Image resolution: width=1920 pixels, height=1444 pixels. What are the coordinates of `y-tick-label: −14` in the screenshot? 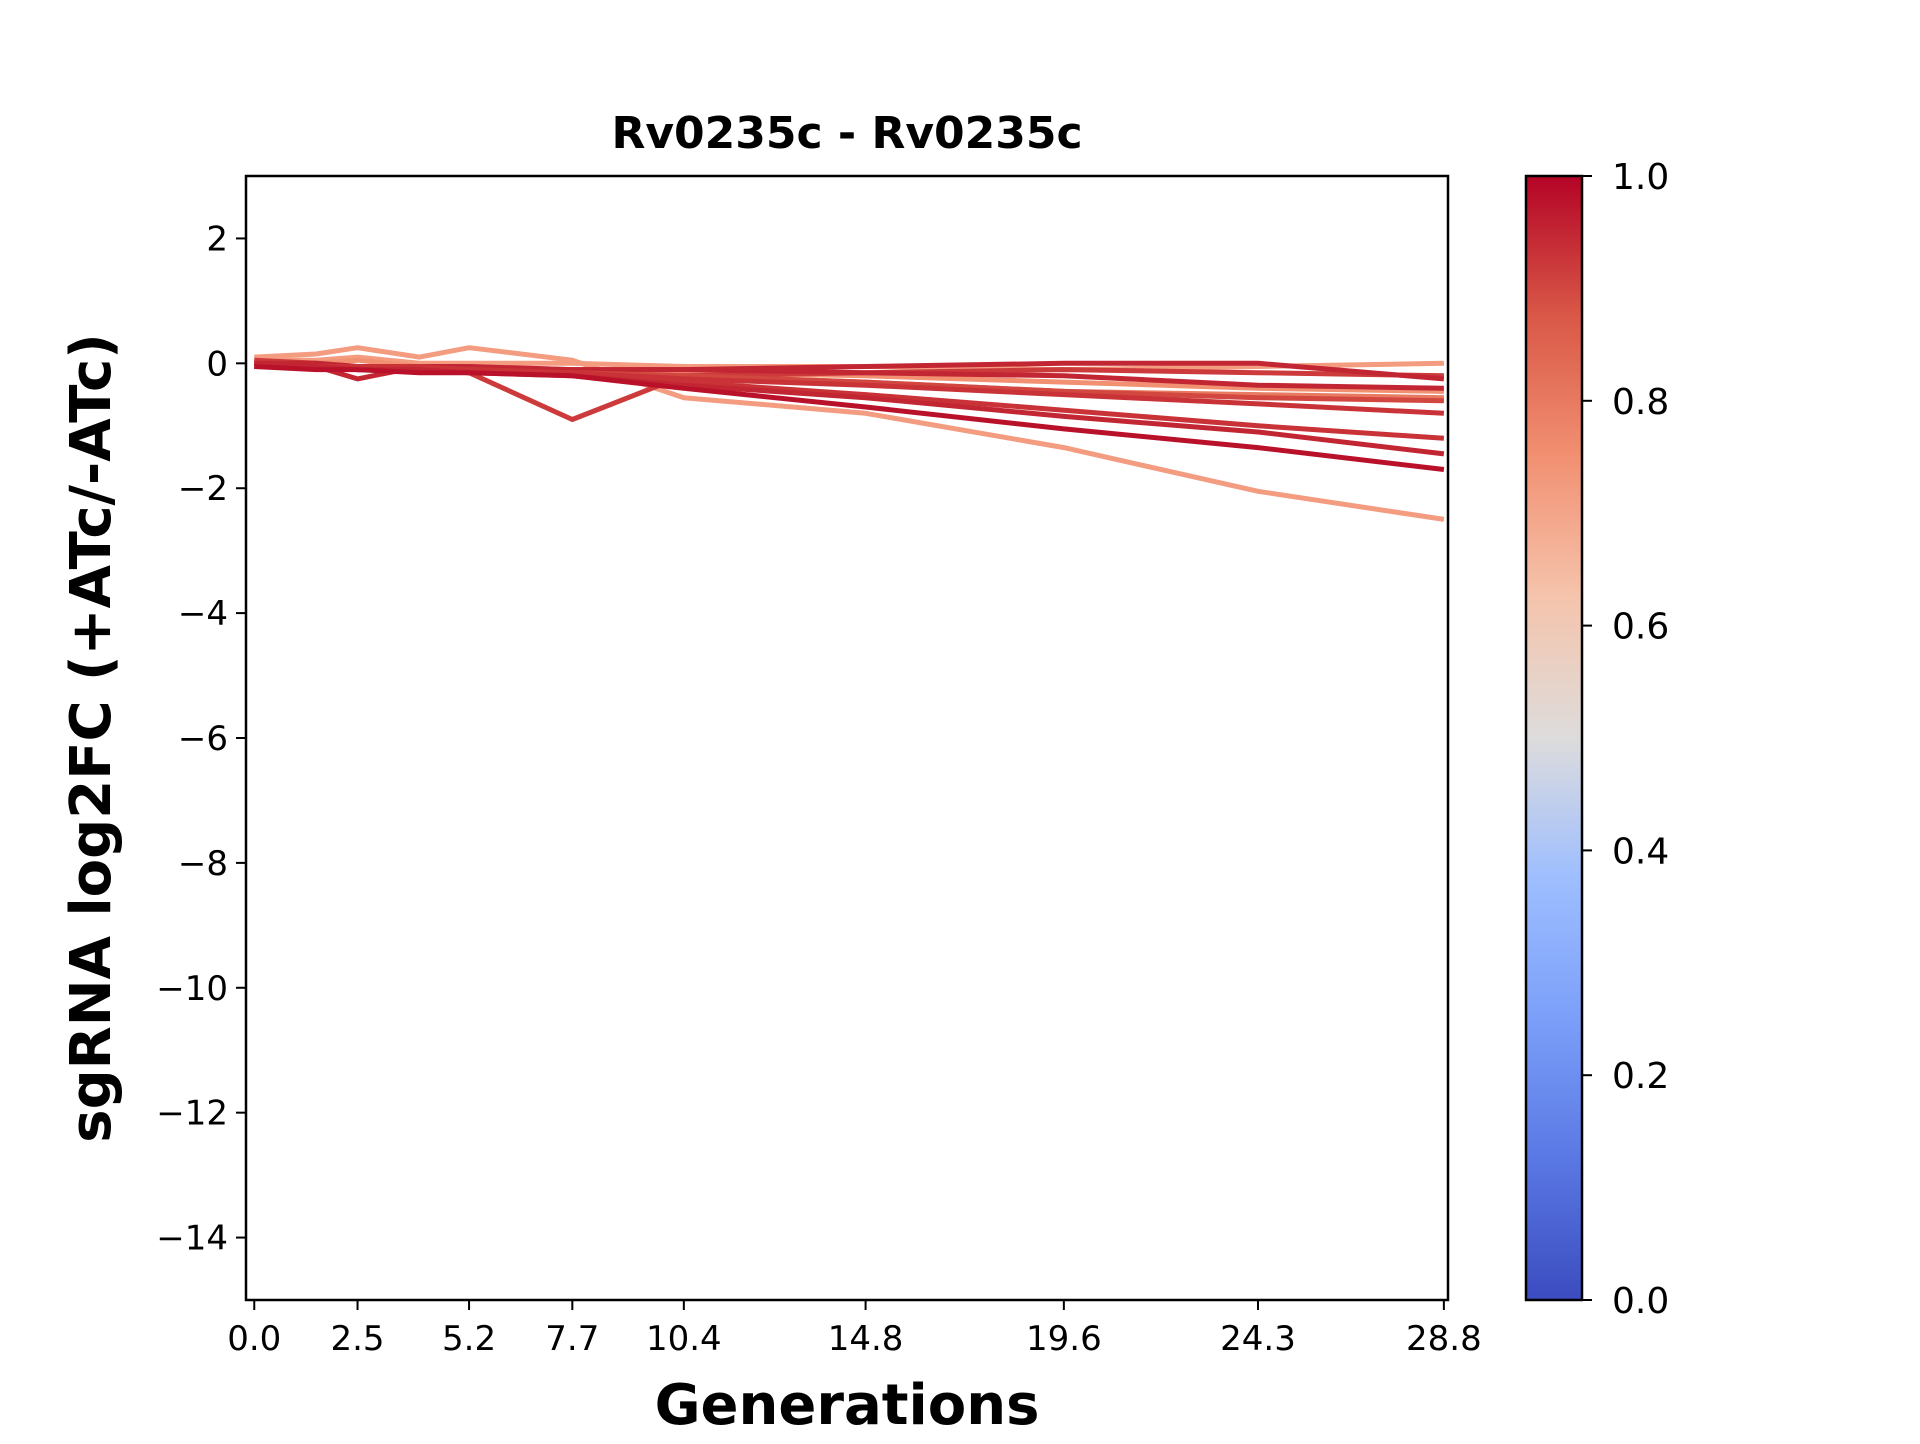 It's located at (192, 1239).